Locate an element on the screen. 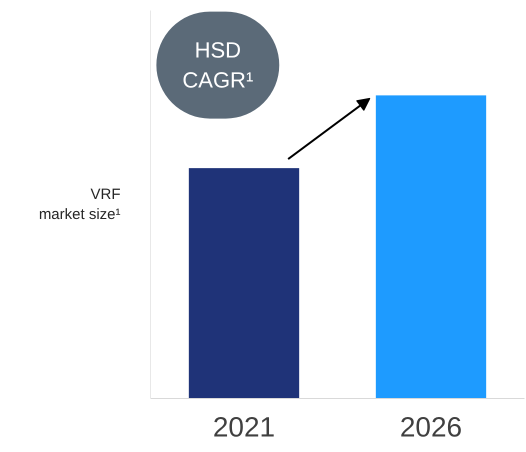 This screenshot has height=452, width=526. y-axis-title: VRF market size¹ is located at coordinates (79, 205).